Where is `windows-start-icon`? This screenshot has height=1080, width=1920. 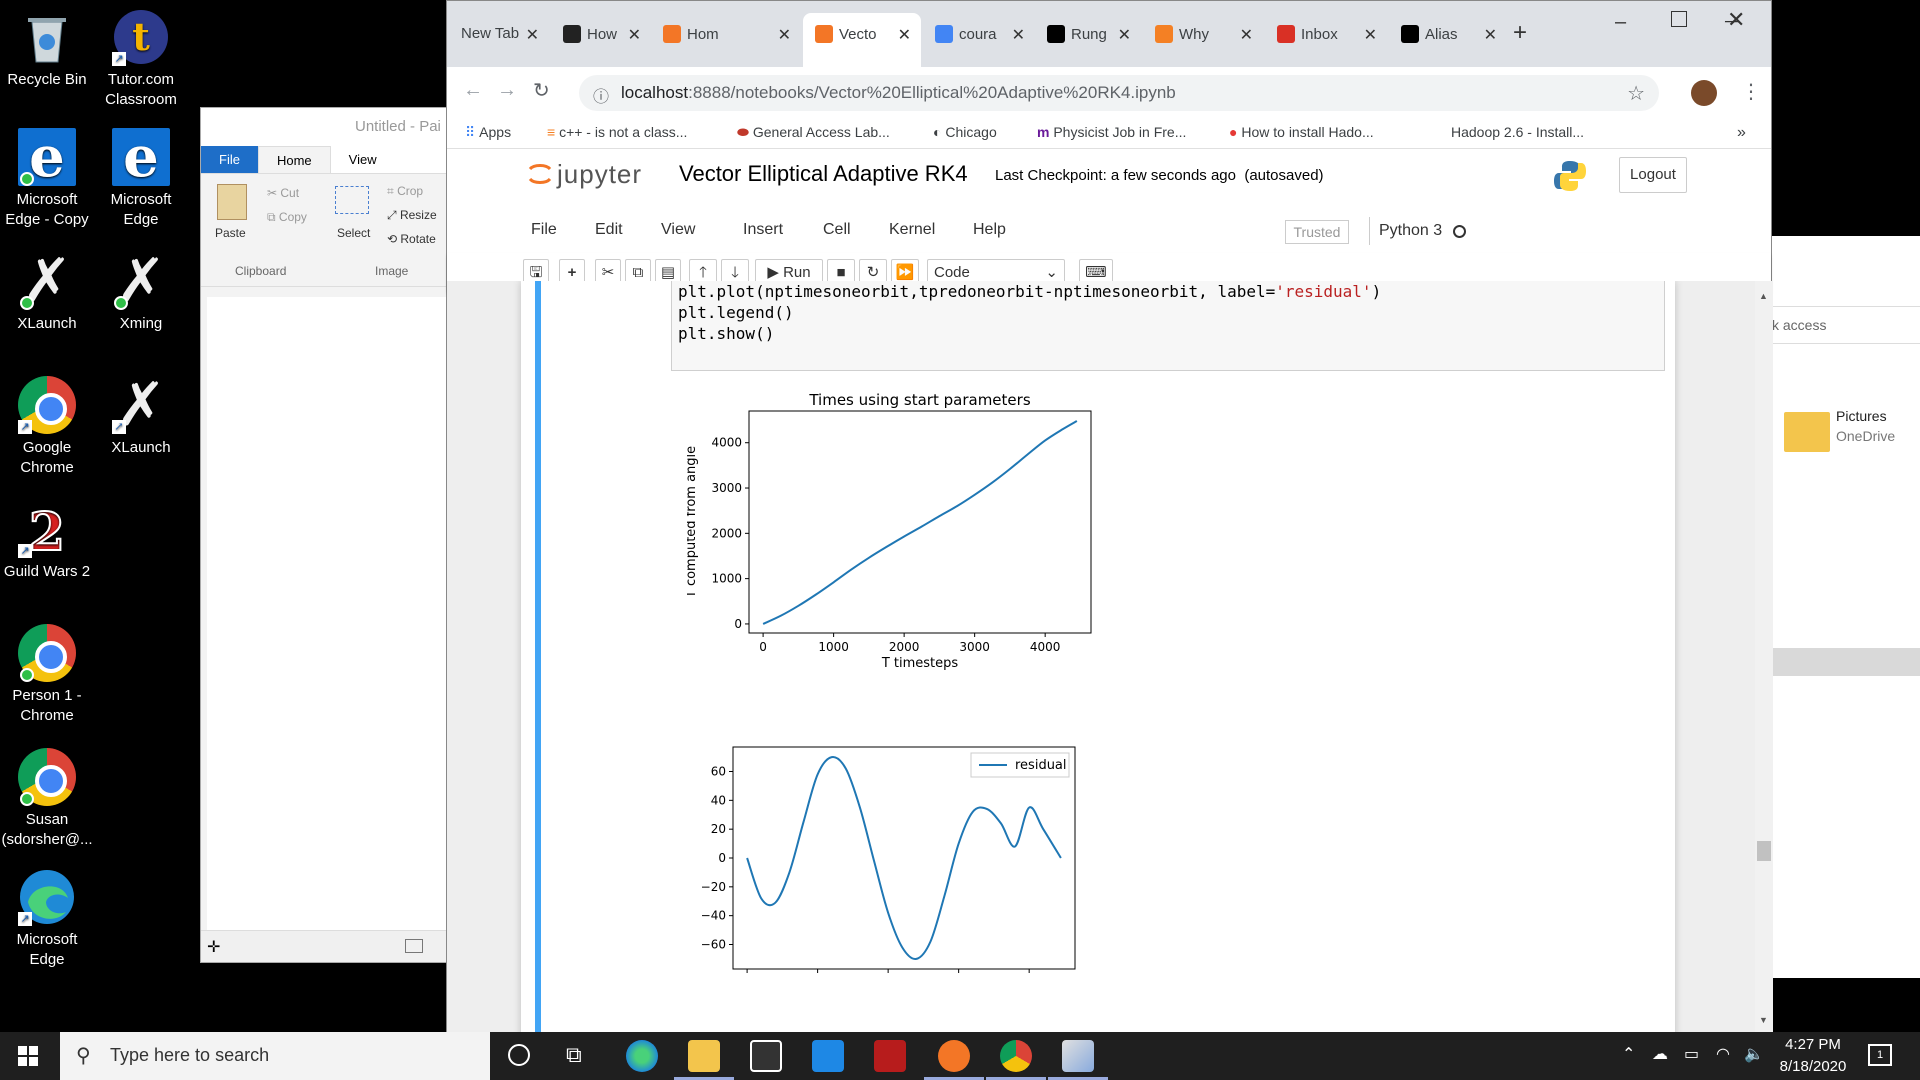
windows-start-icon is located at coordinates (28, 1056).